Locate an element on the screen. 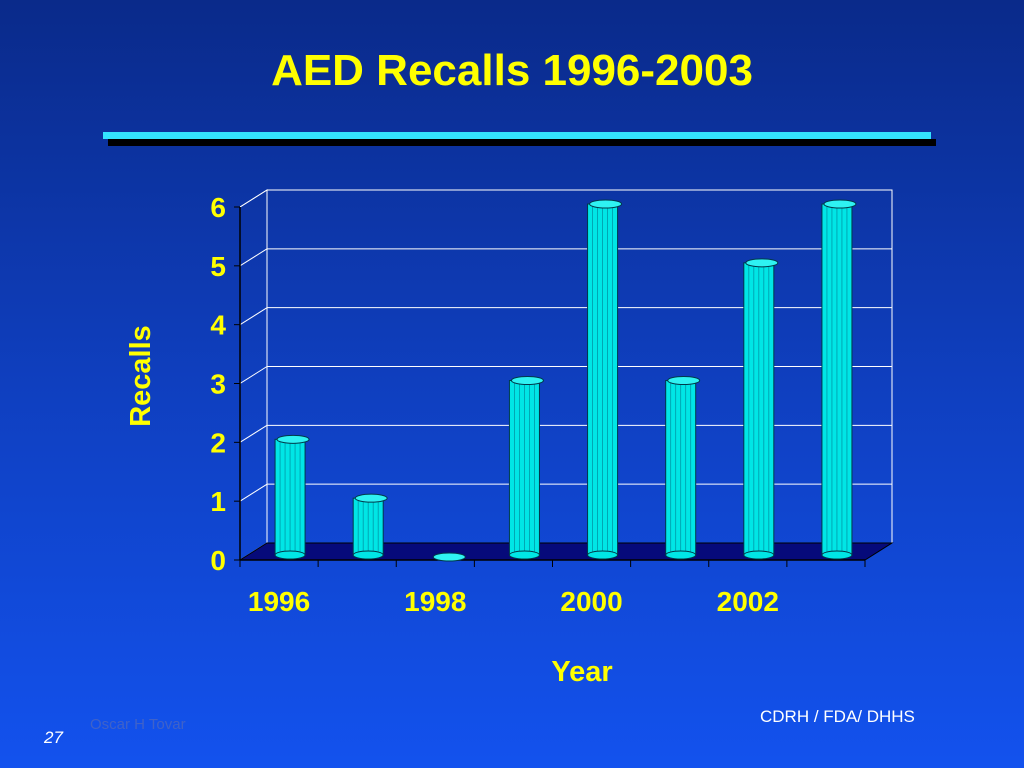 This screenshot has height=768, width=1024. y-tick-label: 5 is located at coordinates (218, 266).